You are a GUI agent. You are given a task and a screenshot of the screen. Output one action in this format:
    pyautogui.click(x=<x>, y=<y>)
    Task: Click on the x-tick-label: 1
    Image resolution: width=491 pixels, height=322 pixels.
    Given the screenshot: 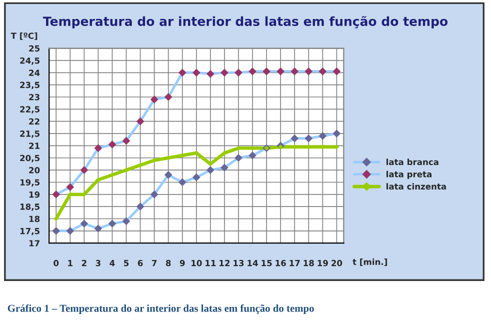 What is the action you would take?
    pyautogui.click(x=70, y=263)
    